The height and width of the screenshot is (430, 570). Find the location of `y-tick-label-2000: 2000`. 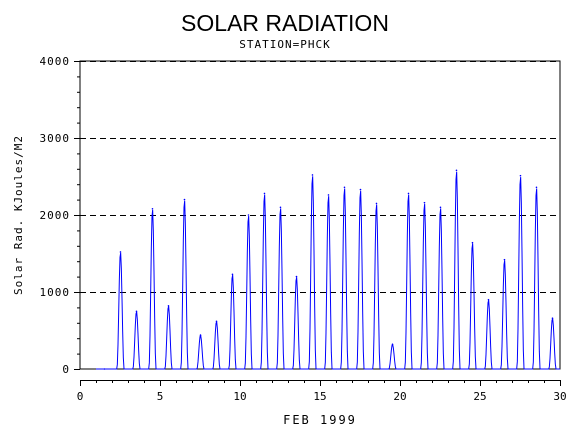

y-tick-label-2000: 2000 is located at coordinates (55, 215).